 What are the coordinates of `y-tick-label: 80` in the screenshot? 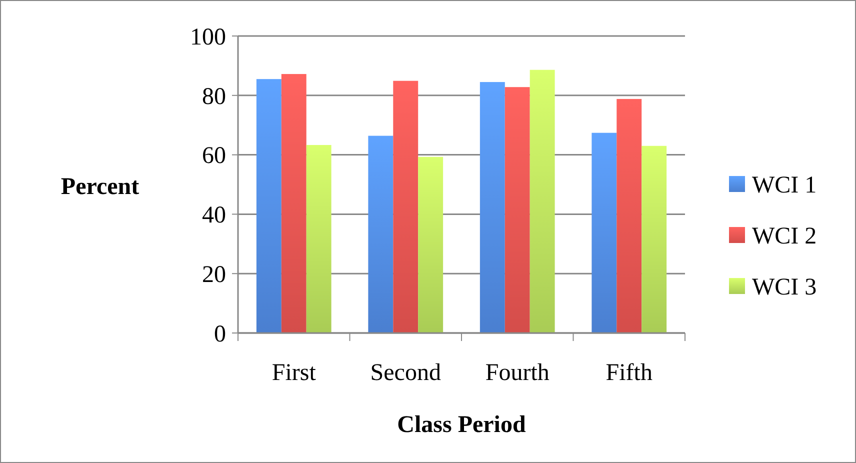 It's located at (214, 97).